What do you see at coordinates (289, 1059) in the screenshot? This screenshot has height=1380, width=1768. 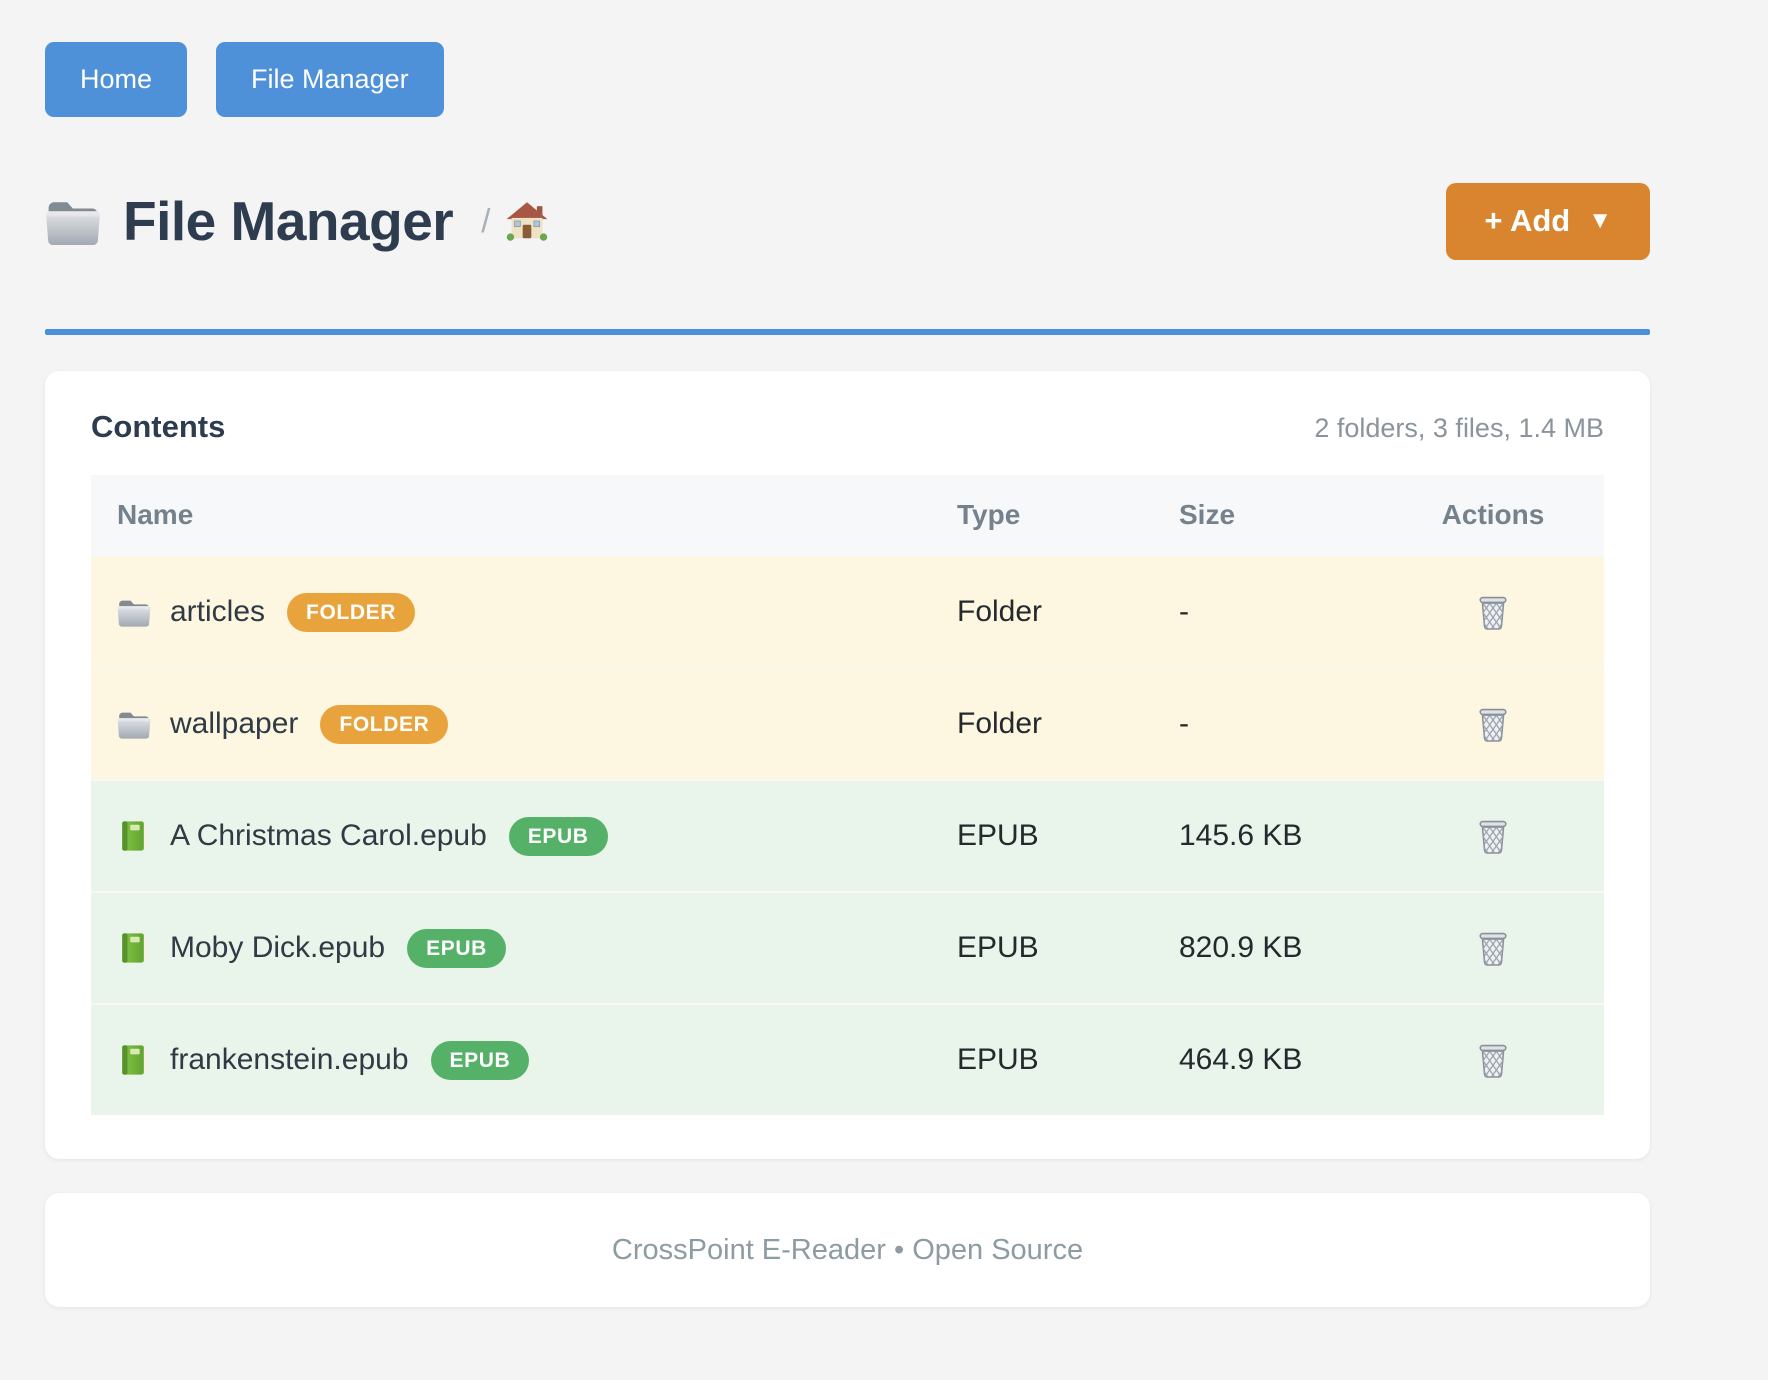 I see `file-name: frankenstein.epub` at bounding box center [289, 1059].